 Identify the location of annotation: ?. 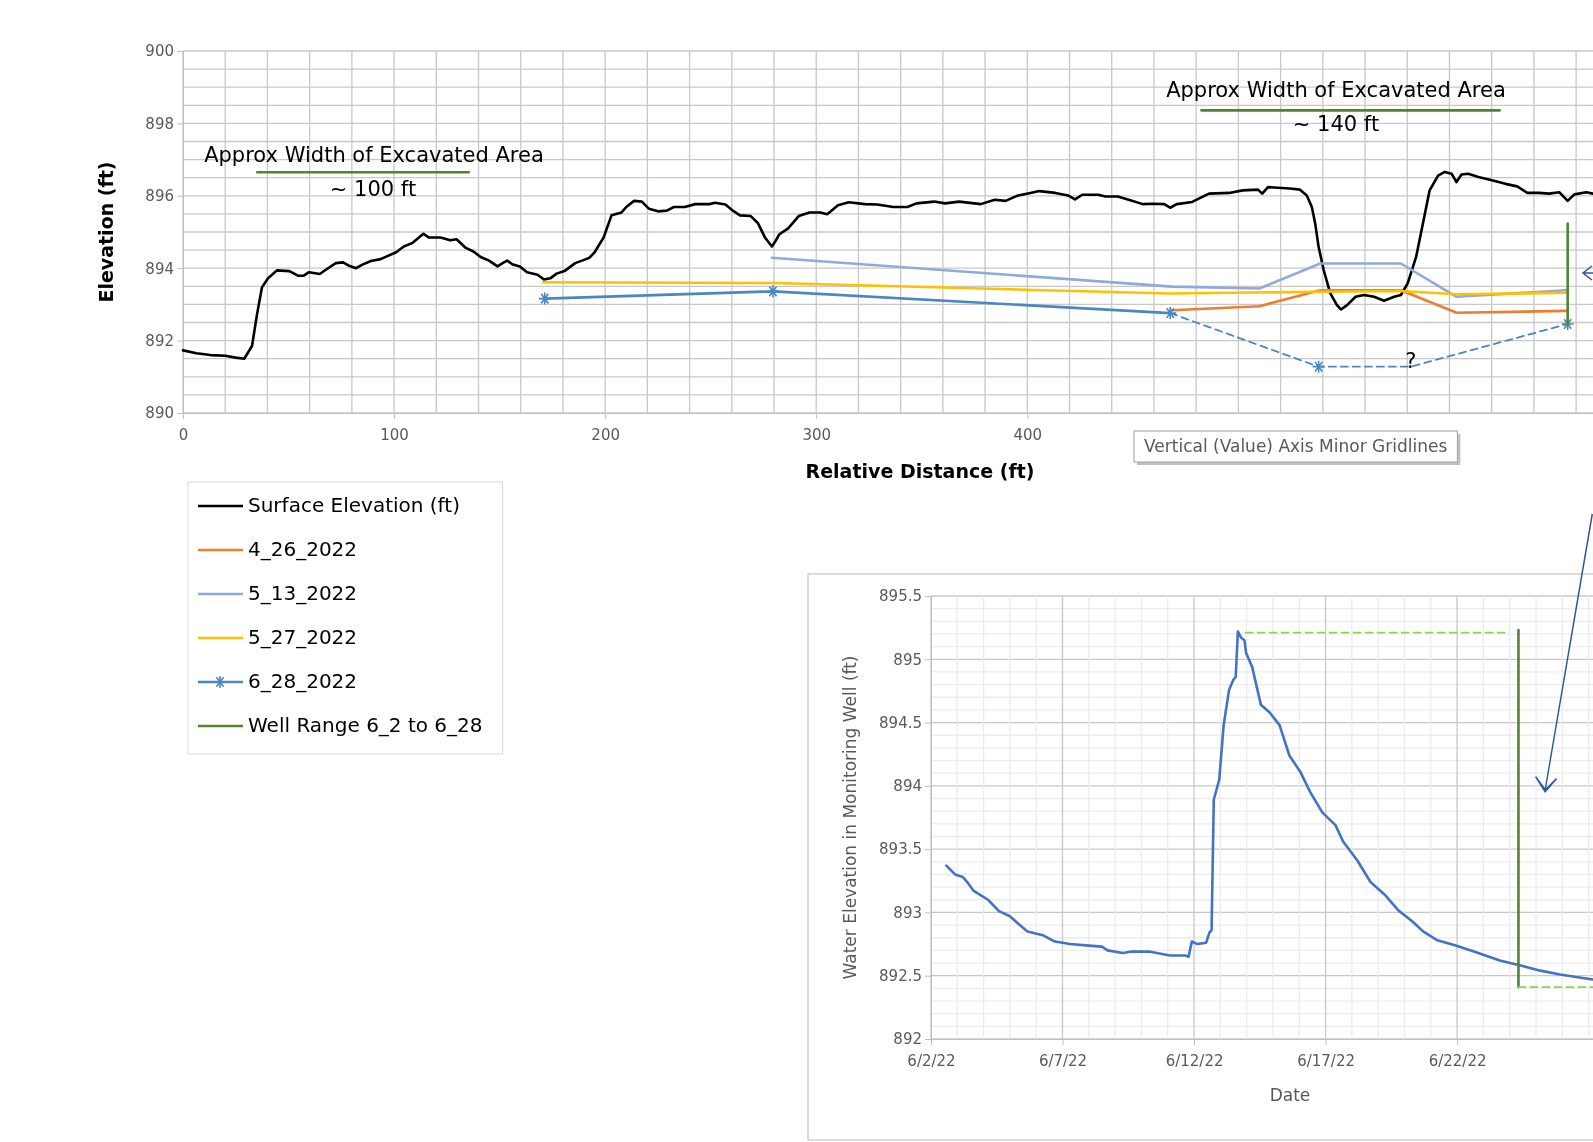
(1411, 361).